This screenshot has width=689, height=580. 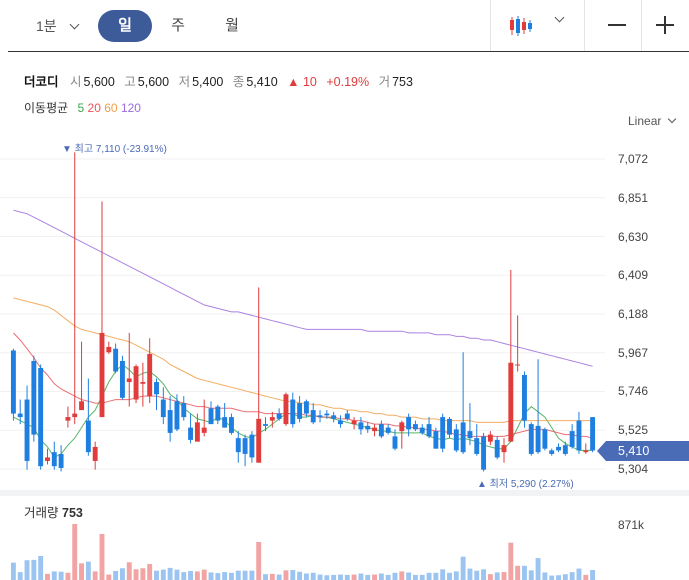 I want to click on zoom-in-button, so click(x=665, y=25).